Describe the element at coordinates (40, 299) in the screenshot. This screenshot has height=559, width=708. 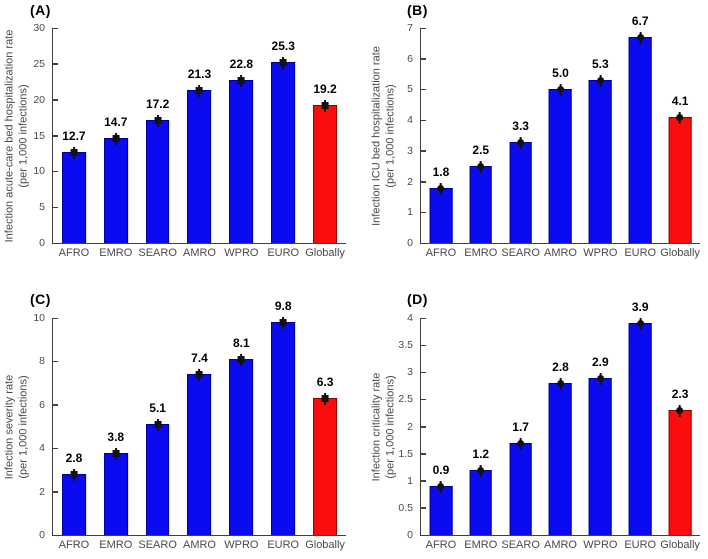
I see `panel-letter: (C)` at that location.